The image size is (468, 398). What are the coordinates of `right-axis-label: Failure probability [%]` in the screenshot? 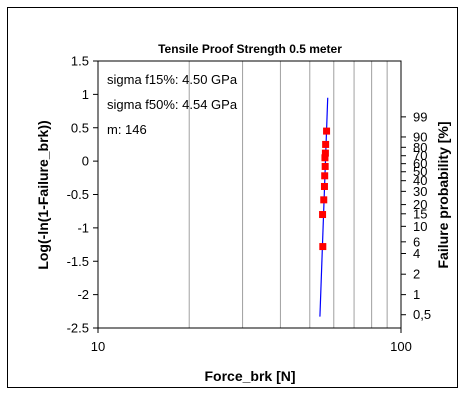 It's located at (443, 194).